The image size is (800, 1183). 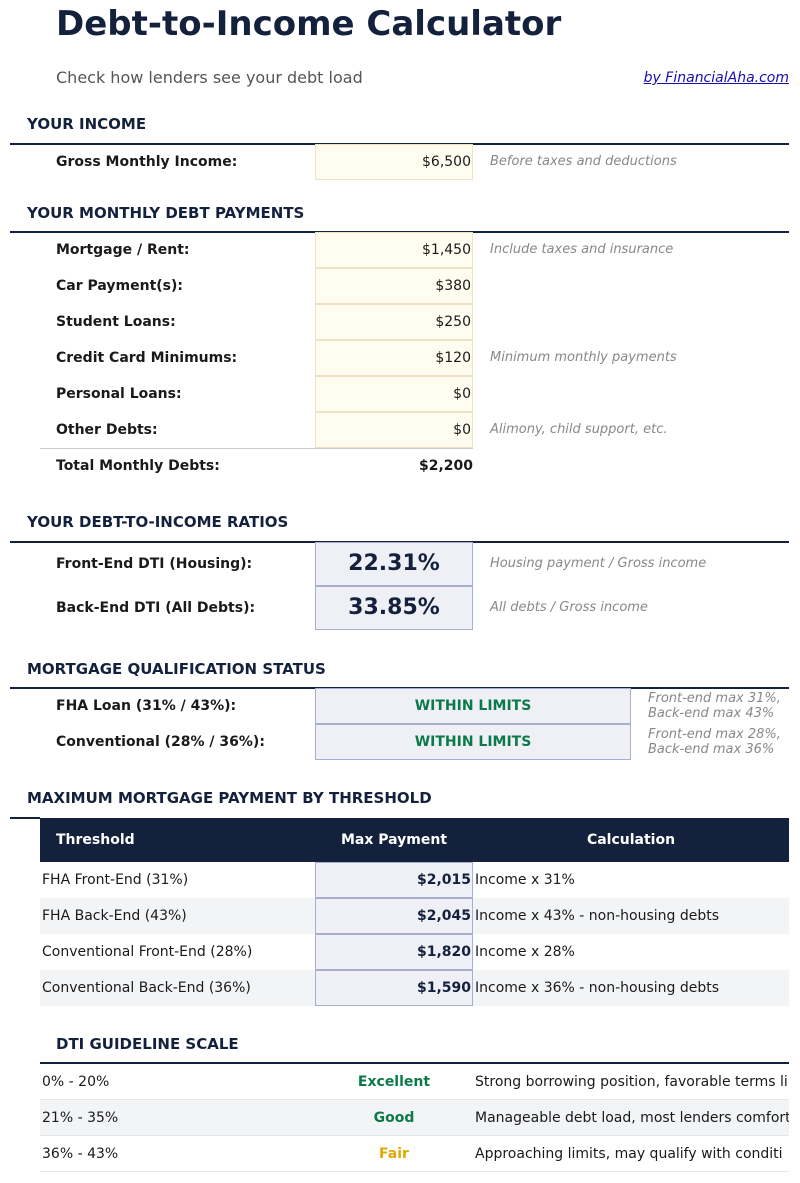 I want to click on max-payment-cell: $2,045, so click(x=394, y=916).